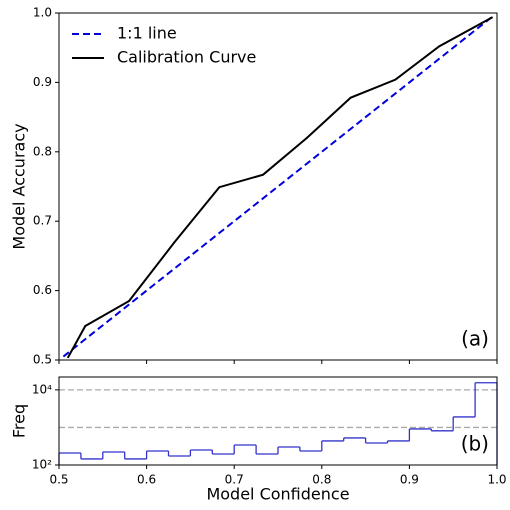 The width and height of the screenshot is (510, 510). Describe the element at coordinates (42, 389) in the screenshot. I see `y-tick-label: 10⁴` at that location.